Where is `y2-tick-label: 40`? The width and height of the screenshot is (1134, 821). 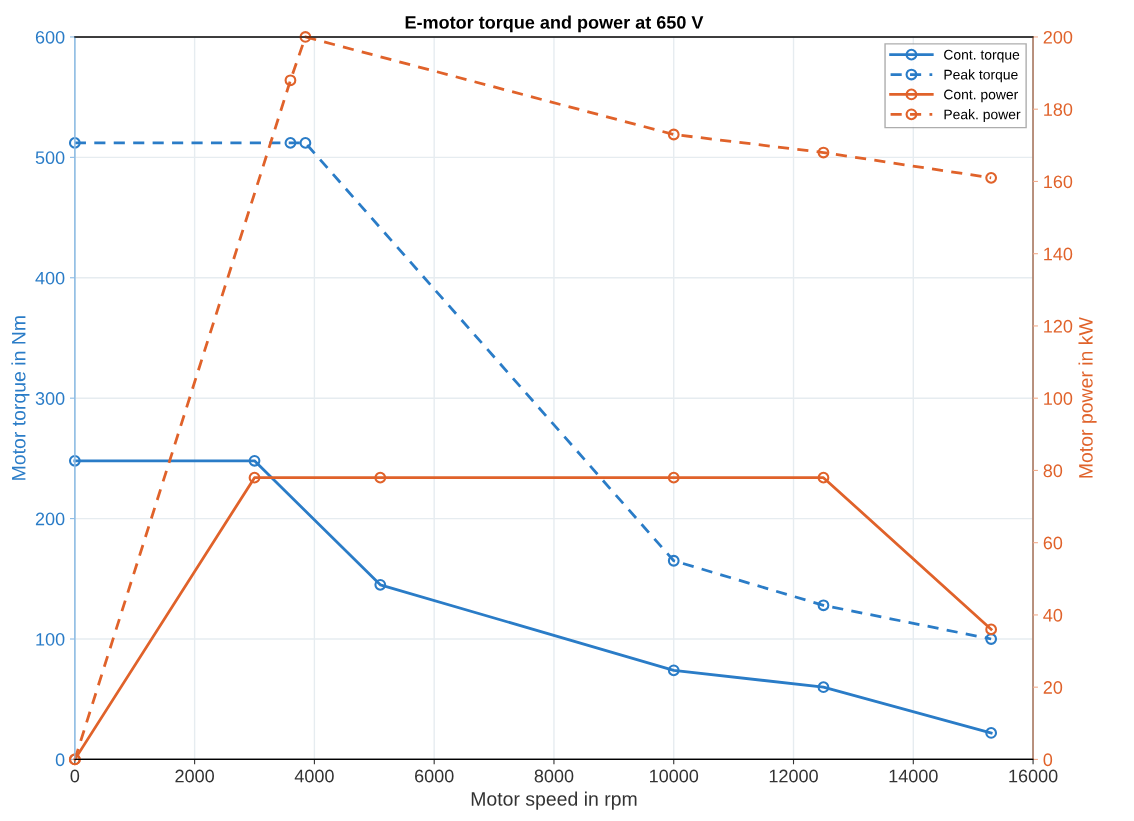
y2-tick-label: 40 is located at coordinates (1053, 615).